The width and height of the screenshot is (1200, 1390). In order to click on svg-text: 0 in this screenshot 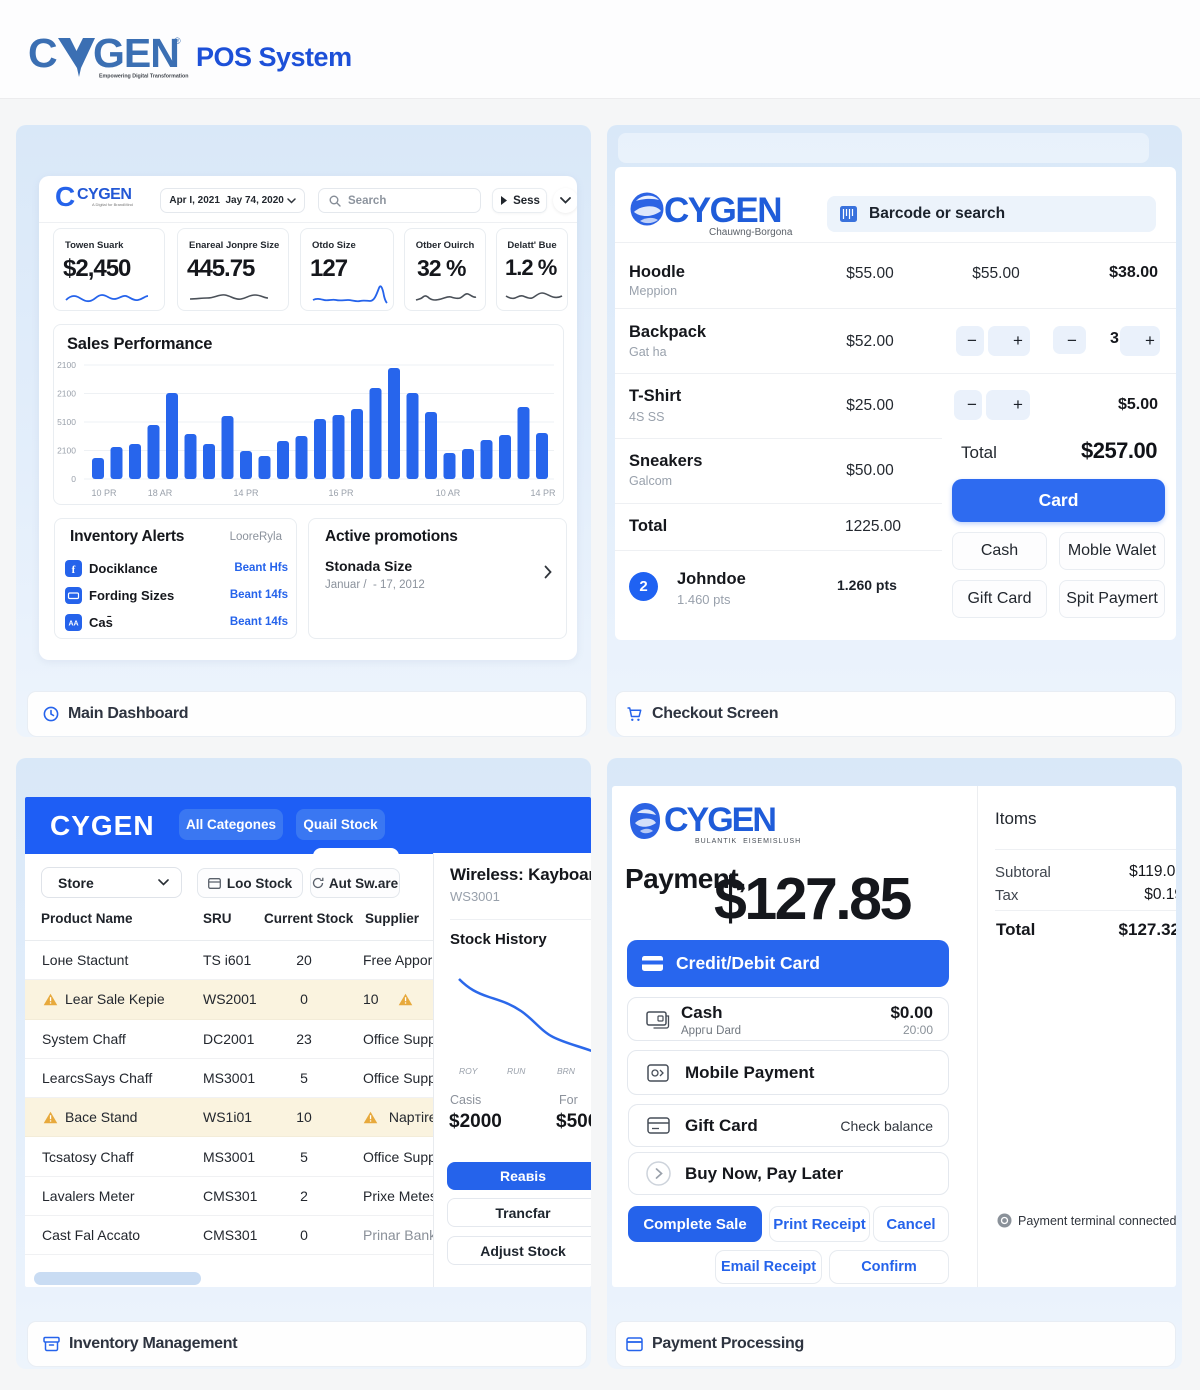, I will do `click(73, 479)`.